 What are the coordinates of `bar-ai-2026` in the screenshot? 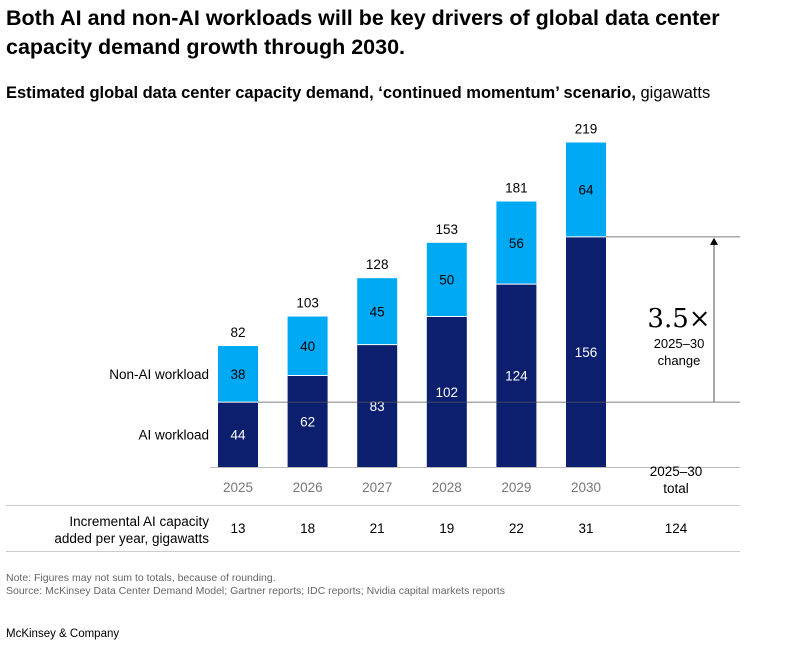 It's located at (307, 421).